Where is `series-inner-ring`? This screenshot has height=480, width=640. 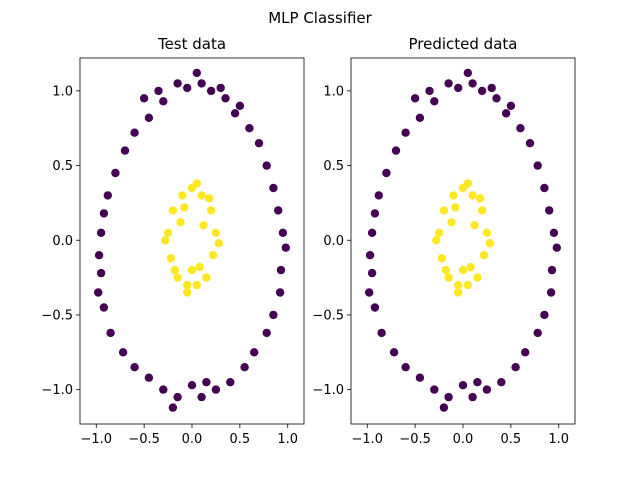 series-inner-ring is located at coordinates (192, 238).